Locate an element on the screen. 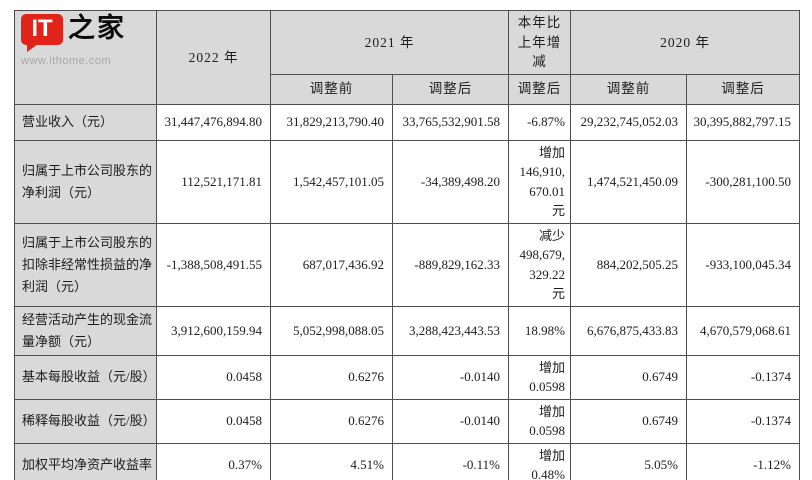 This screenshot has width=812, height=480. cell-year-change: 18.98% is located at coordinates (539, 330).